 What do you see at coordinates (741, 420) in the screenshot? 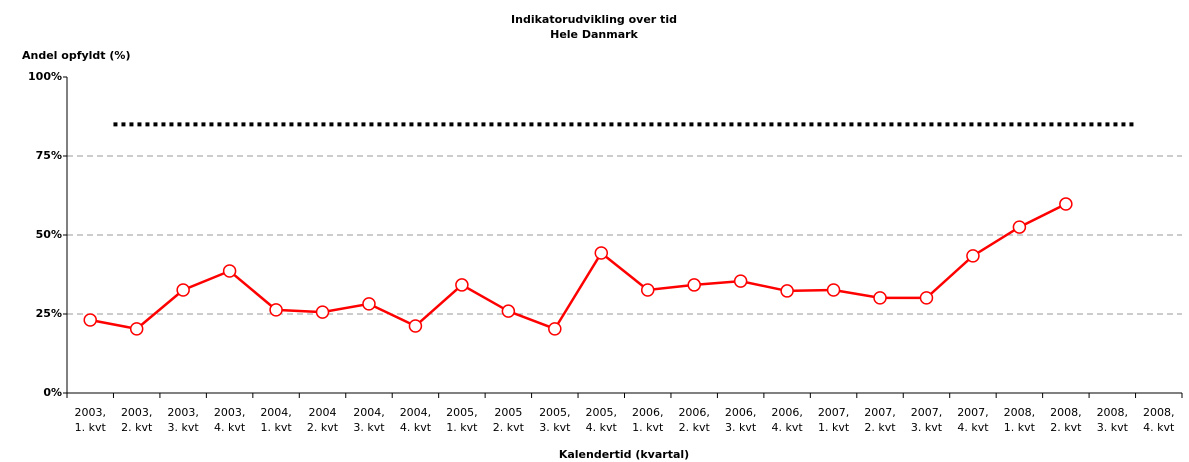
I see `x-tick-label: 2006, 3. kvt` at bounding box center [741, 420].